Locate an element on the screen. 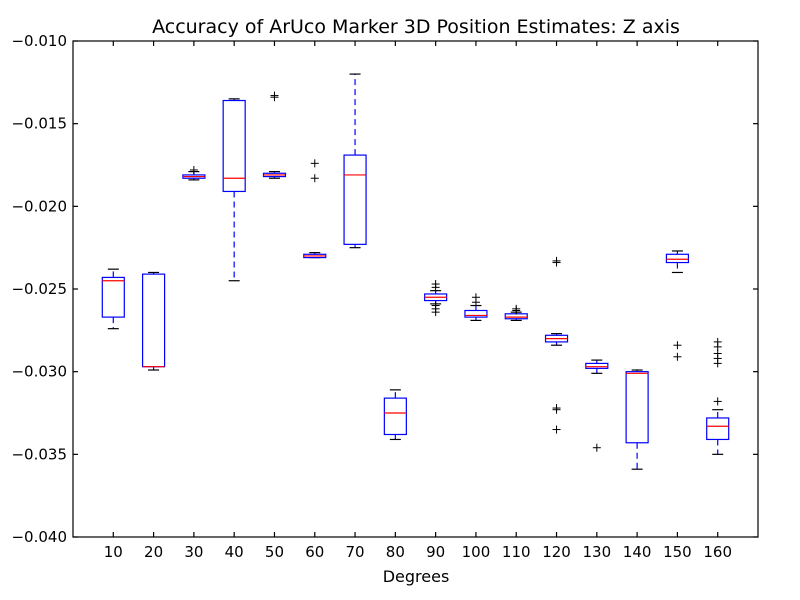 The height and width of the screenshot is (600, 800). x-tick-label: 30 is located at coordinates (193, 552).